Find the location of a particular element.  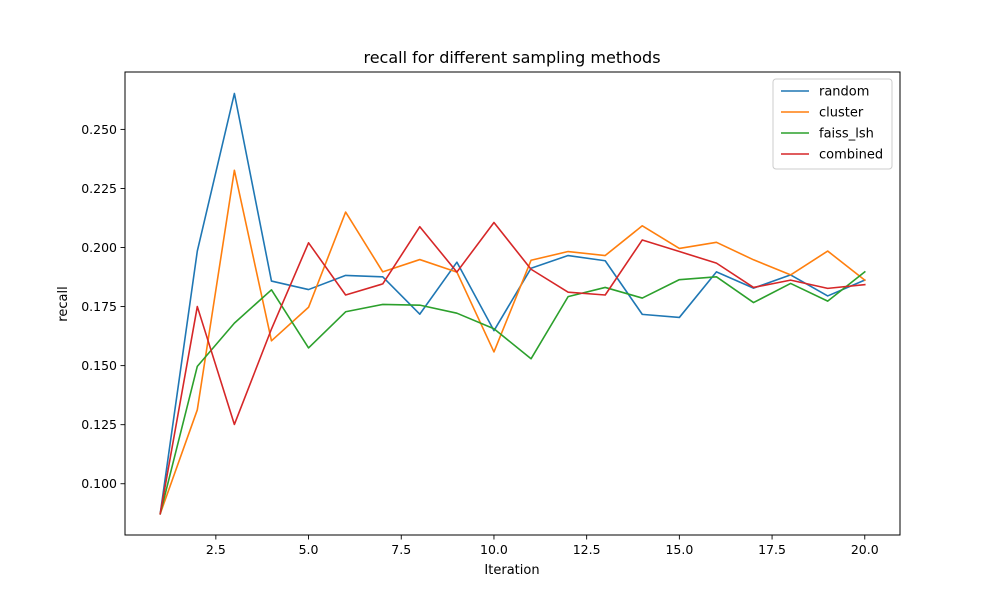

legend: random cluster faiss_lsh combined is located at coordinates (832, 124).